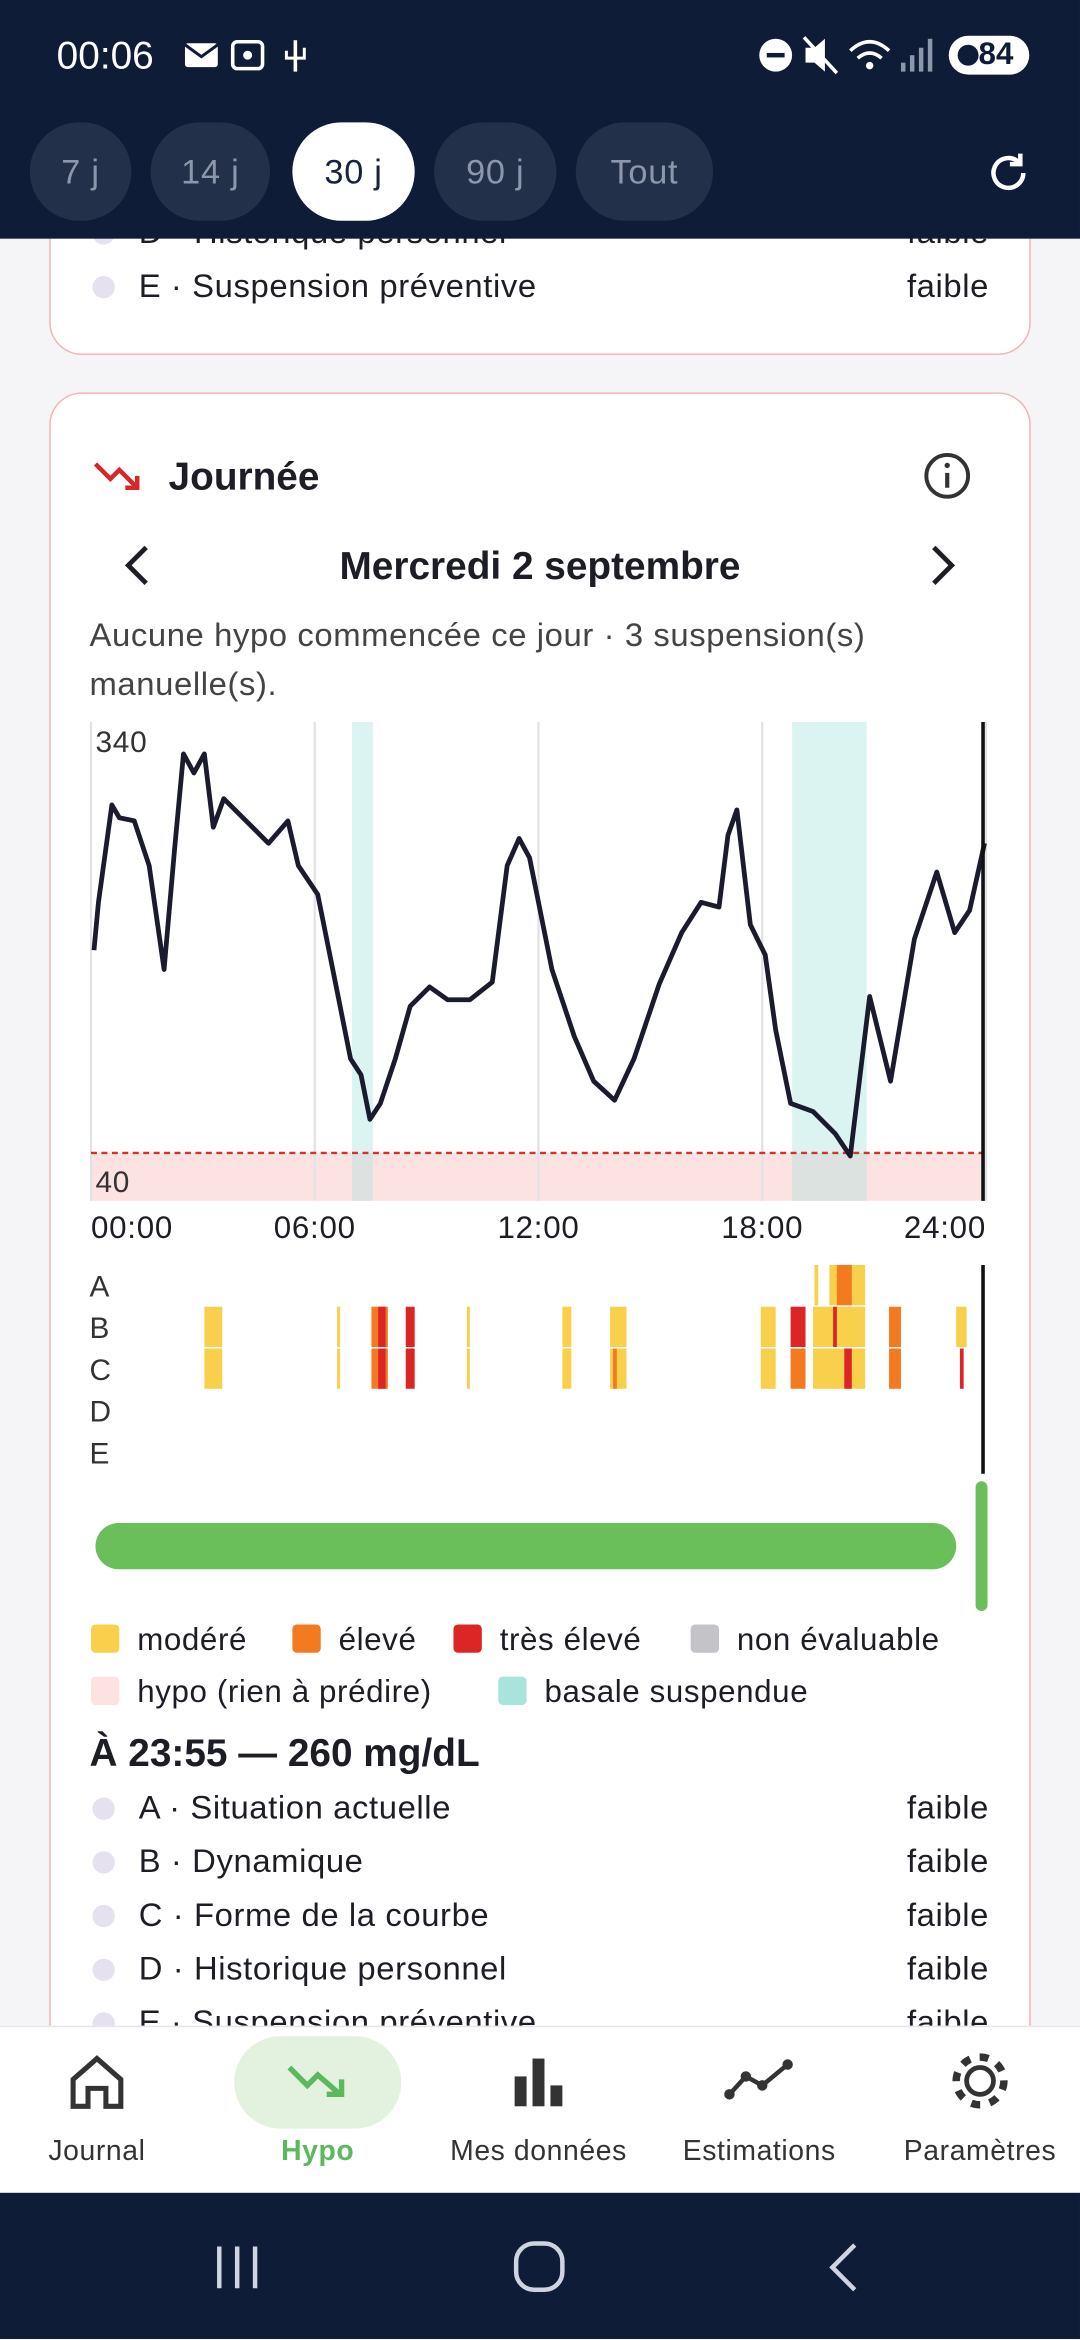 This screenshot has width=1080, height=2340. What do you see at coordinates (362, 961) in the screenshot?
I see `suspended-band` at bounding box center [362, 961].